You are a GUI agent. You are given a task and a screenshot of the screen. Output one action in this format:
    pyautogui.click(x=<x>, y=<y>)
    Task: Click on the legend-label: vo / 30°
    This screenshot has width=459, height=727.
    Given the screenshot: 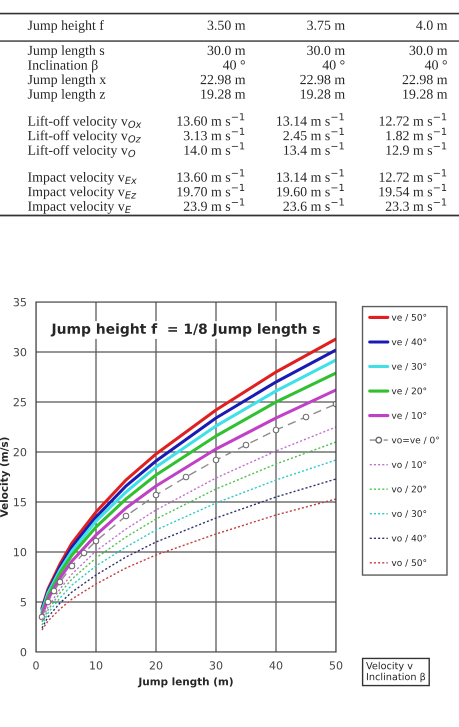 What is the action you would take?
    pyautogui.click(x=409, y=514)
    